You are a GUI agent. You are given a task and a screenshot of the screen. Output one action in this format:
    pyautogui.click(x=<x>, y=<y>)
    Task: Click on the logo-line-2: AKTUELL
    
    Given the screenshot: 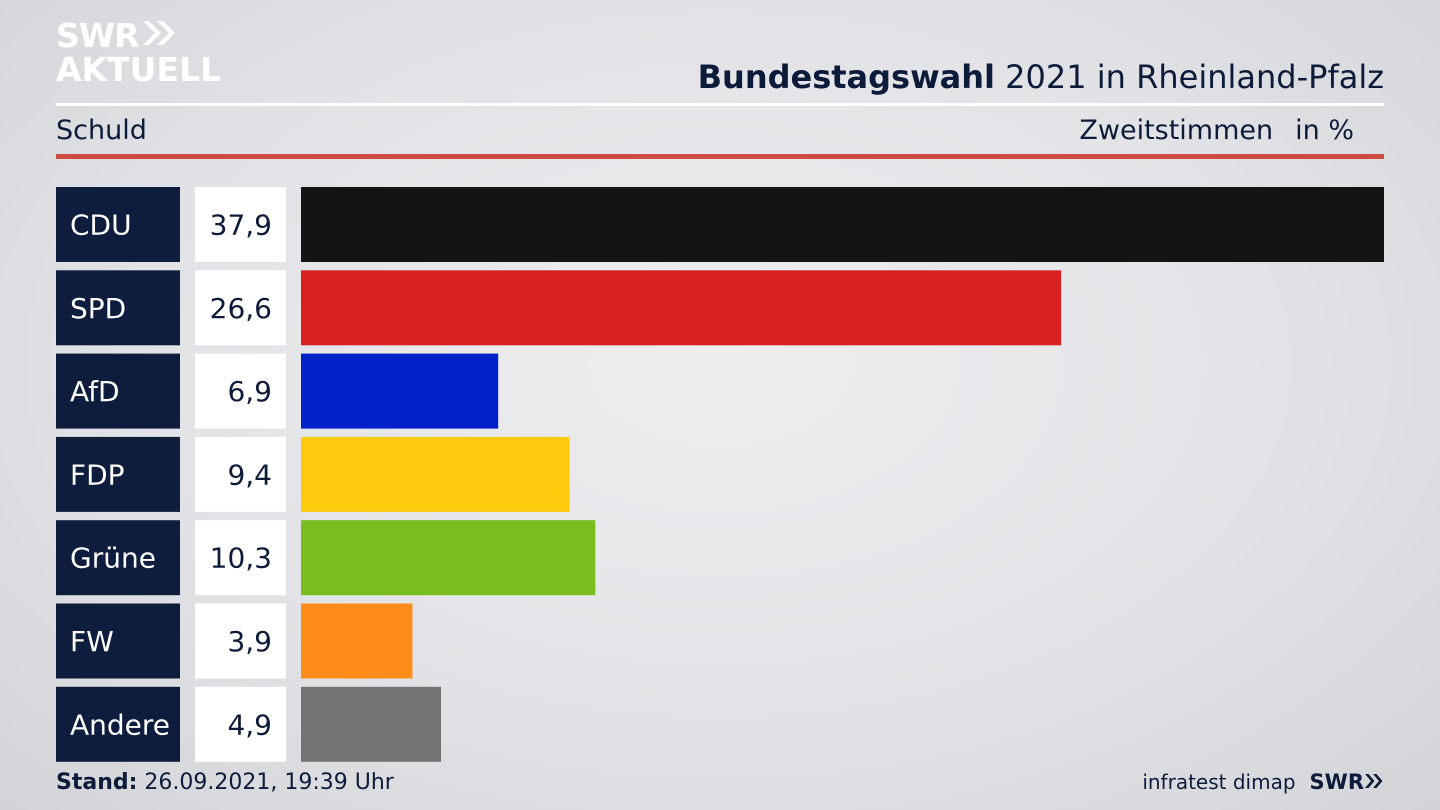 What is the action you would take?
    pyautogui.click(x=139, y=69)
    